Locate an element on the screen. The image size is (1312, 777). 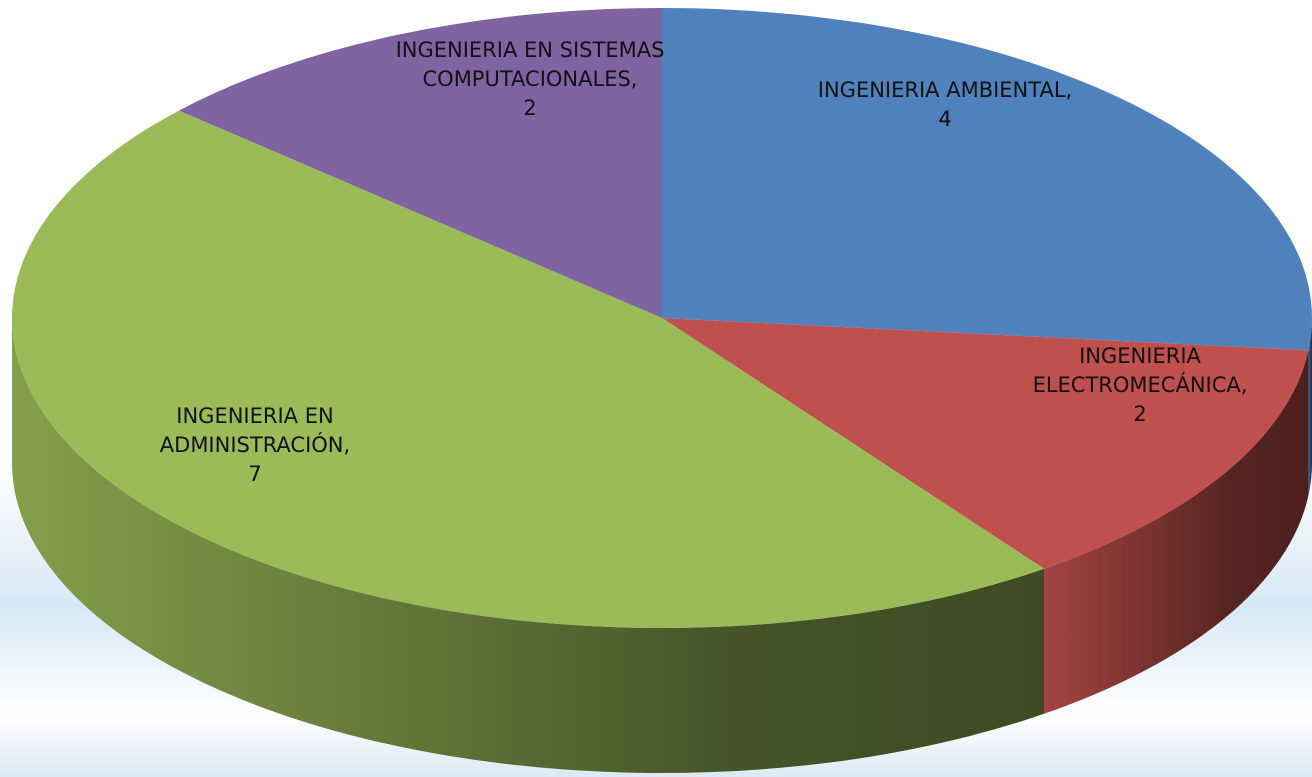
label-category: INGENIERIA EN ADMINISTRACIÓN, is located at coordinates (255, 430).